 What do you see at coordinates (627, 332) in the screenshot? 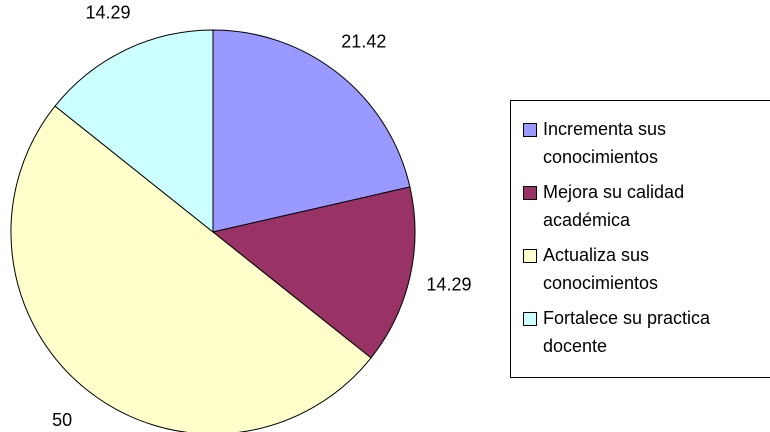
I see `legend-label: Fortalece su practica docente` at bounding box center [627, 332].